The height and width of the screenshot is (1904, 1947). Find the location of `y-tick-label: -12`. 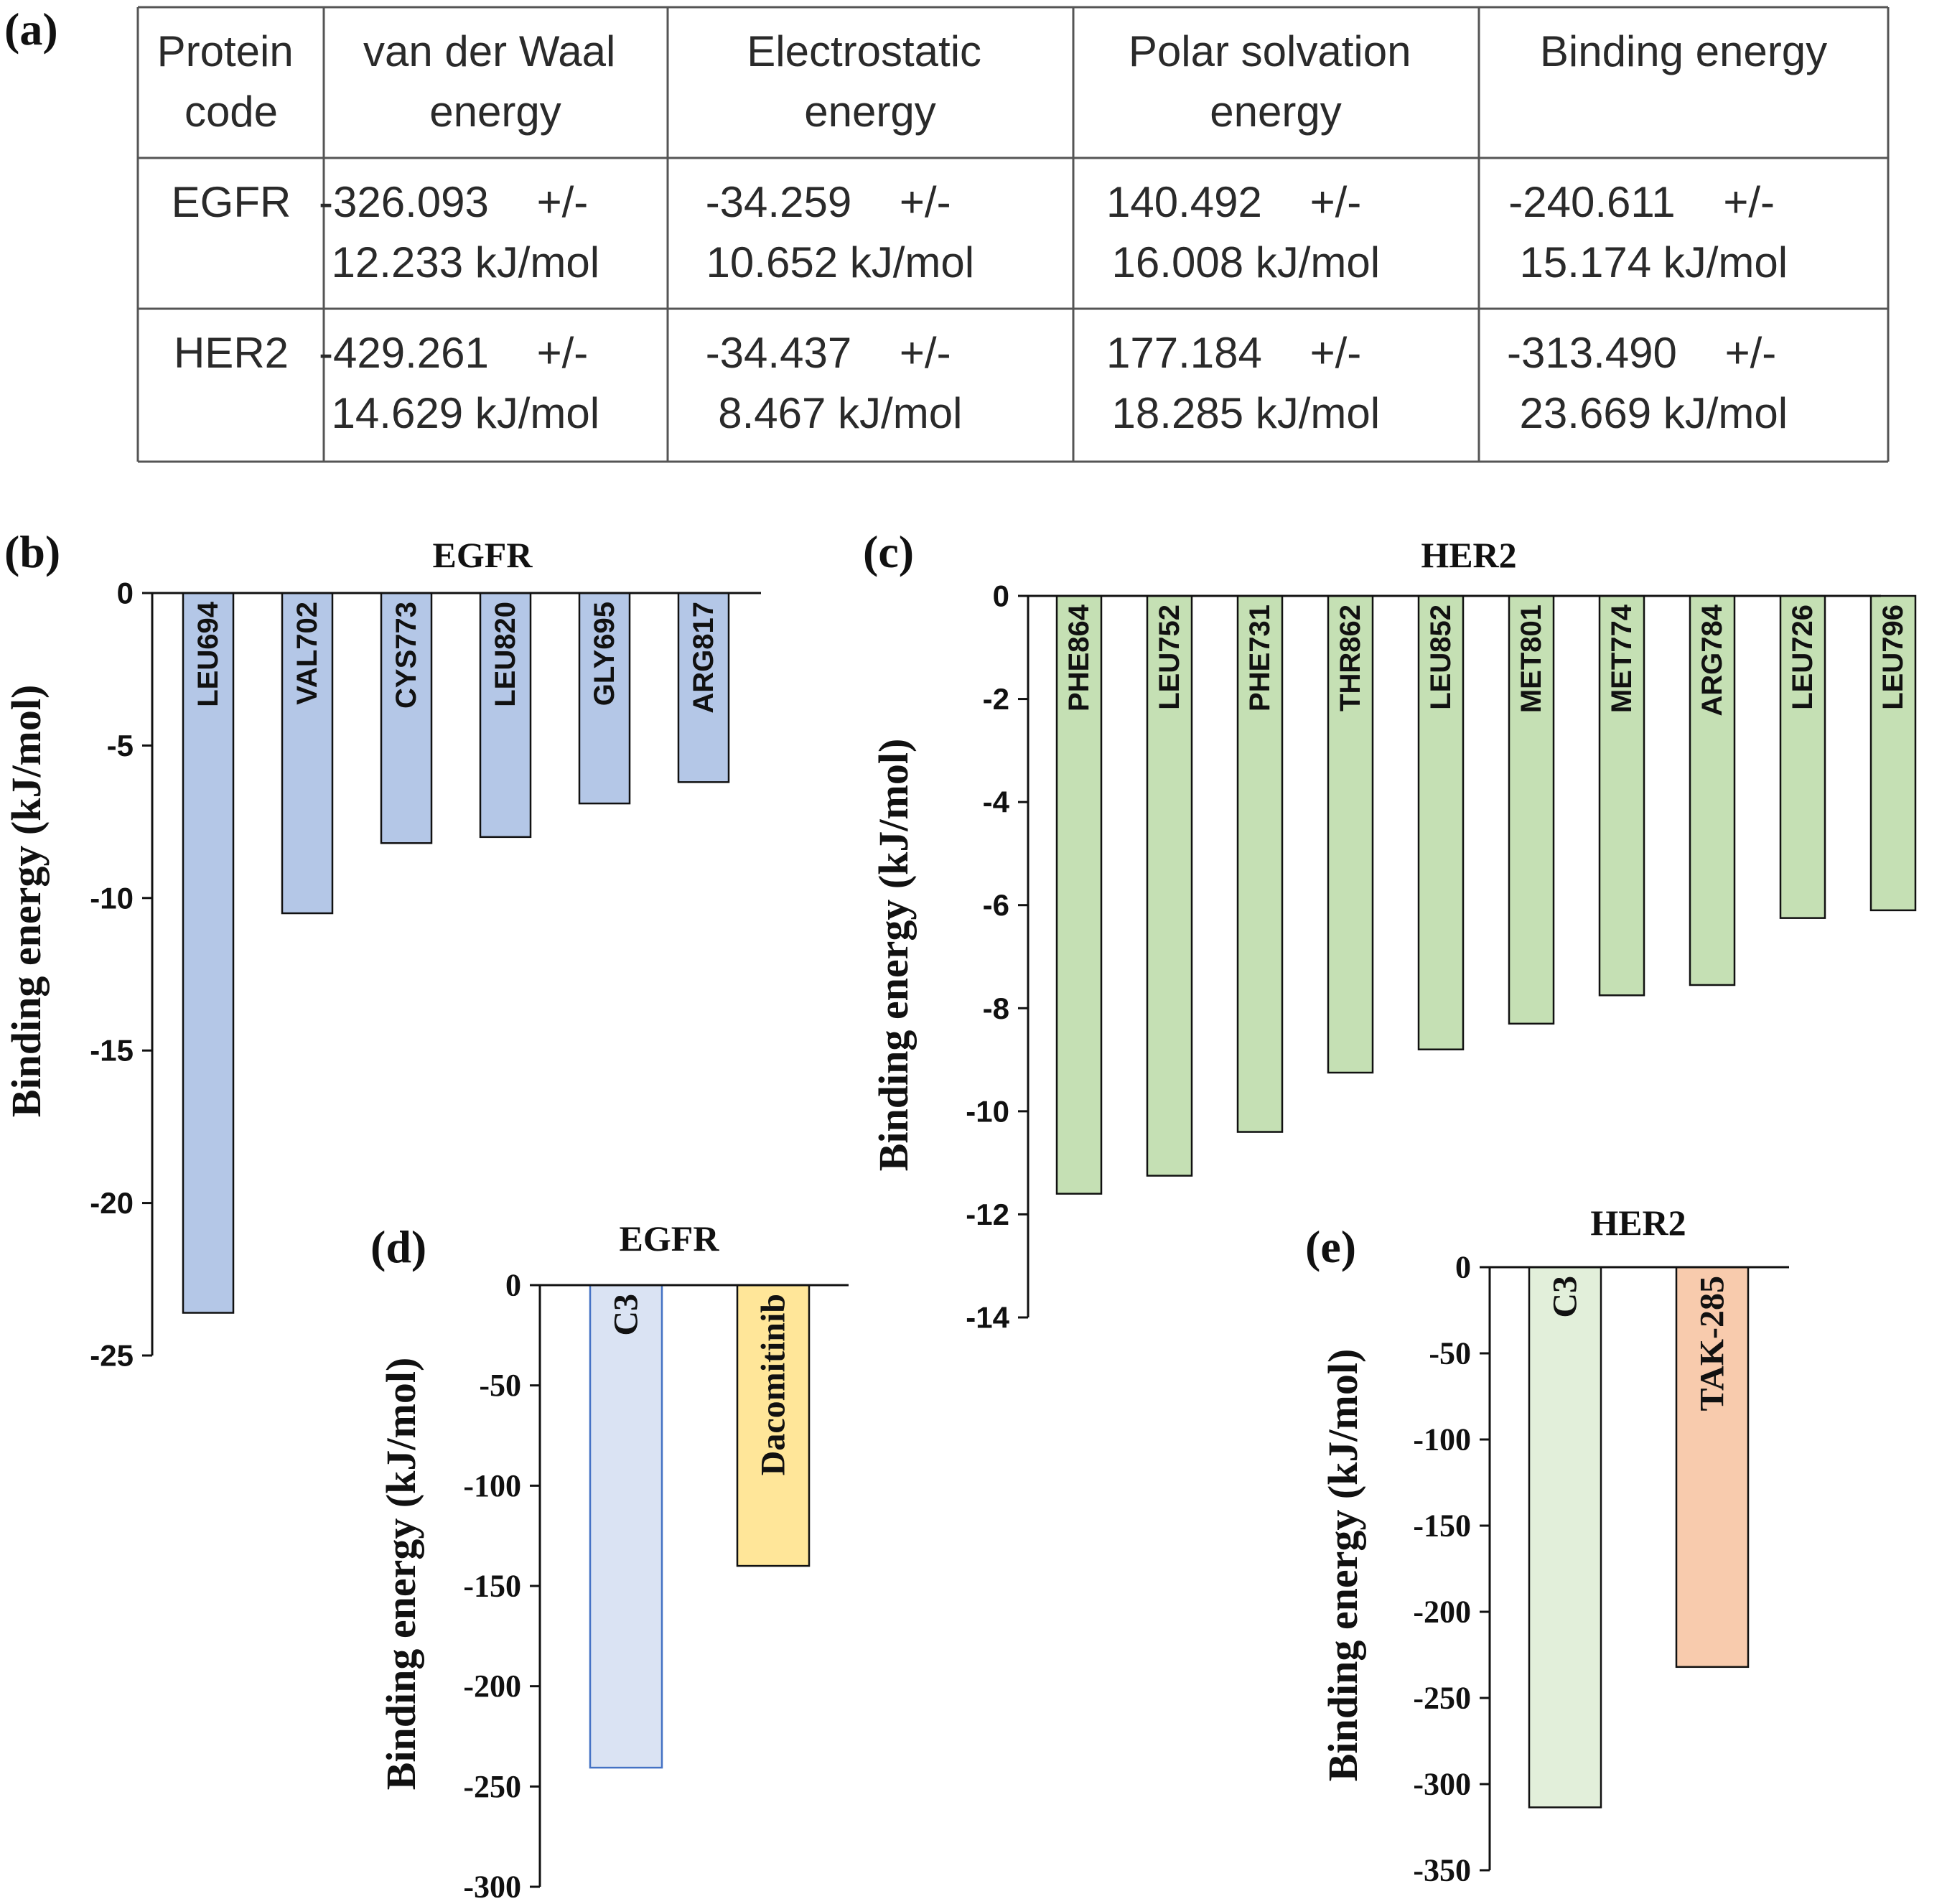

y-tick-label: -12 is located at coordinates (987, 1214).